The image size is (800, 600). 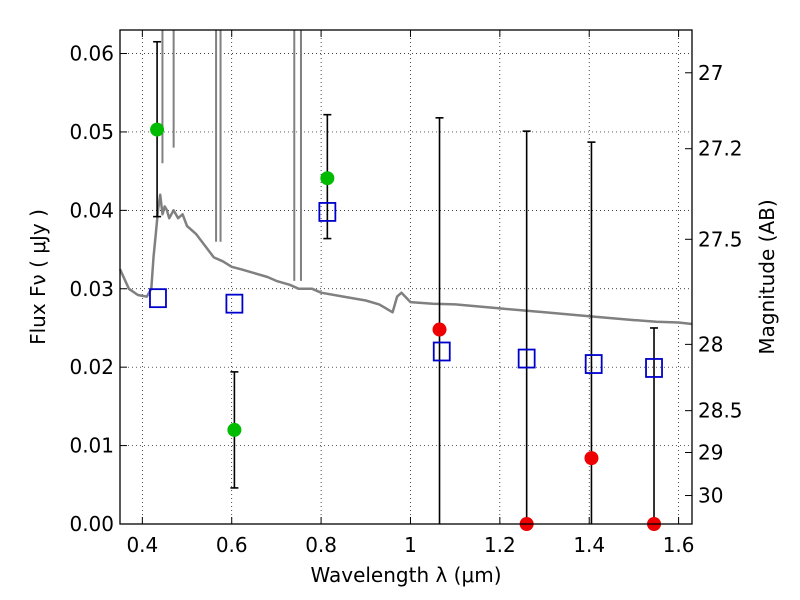 What do you see at coordinates (38, 277) in the screenshot?
I see `y-axis-title: Flux Fν ( μJy )` at bounding box center [38, 277].